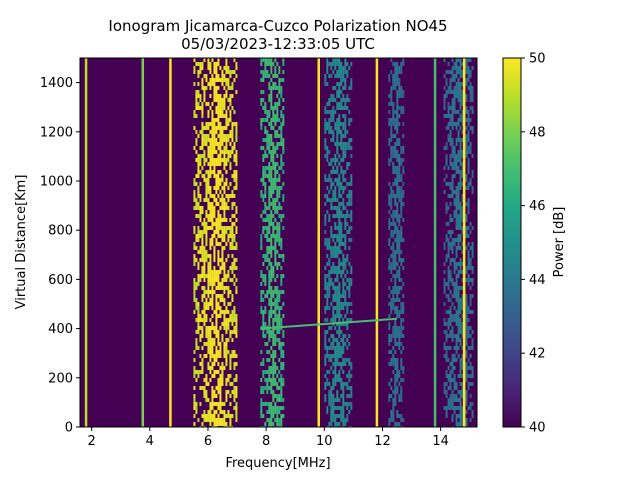  I want to click on colorbar-label: Power [dB], so click(559, 242).